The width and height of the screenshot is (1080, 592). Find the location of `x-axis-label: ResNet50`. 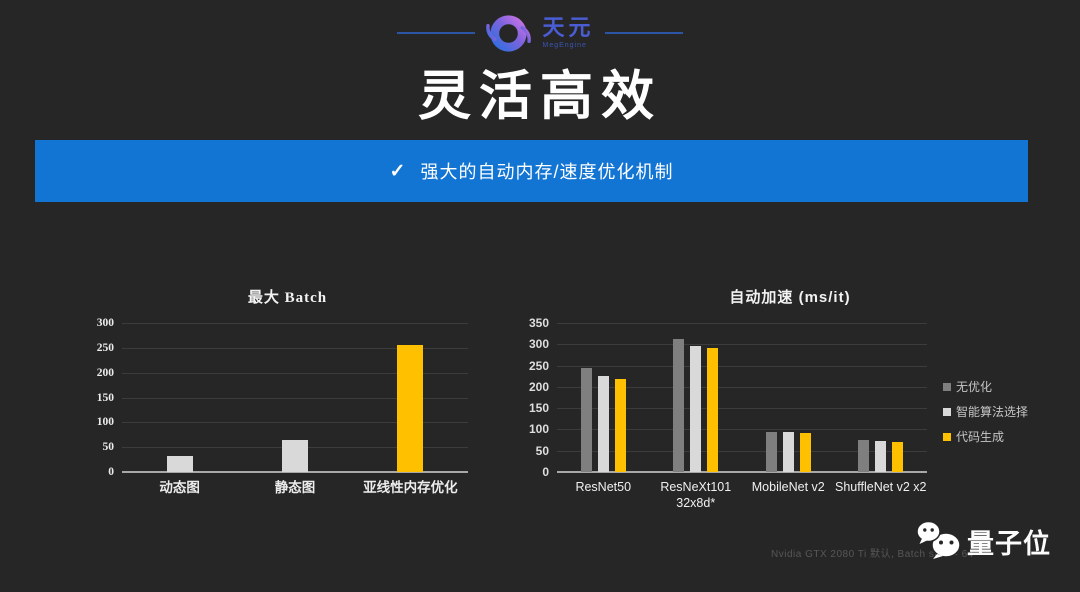

x-axis-label: ResNet50 is located at coordinates (603, 487).